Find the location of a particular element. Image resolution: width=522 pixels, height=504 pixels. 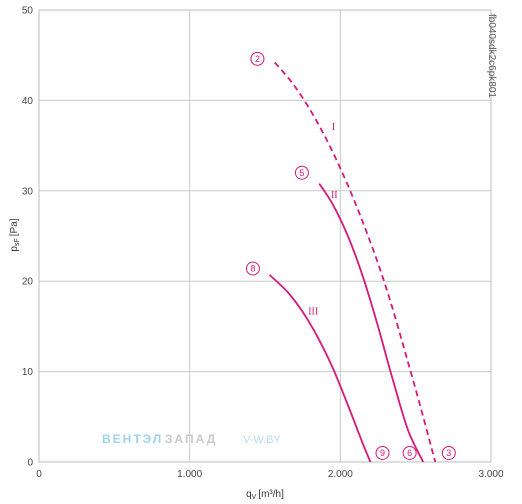

marker-number: 2 is located at coordinates (257, 59).